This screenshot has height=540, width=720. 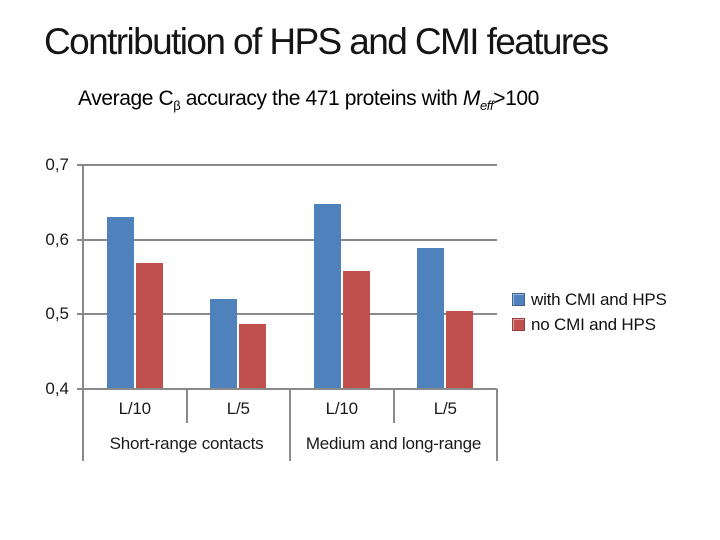 I want to click on subtitle-text-2: accuracy the 471 proteins with, so click(x=321, y=98).